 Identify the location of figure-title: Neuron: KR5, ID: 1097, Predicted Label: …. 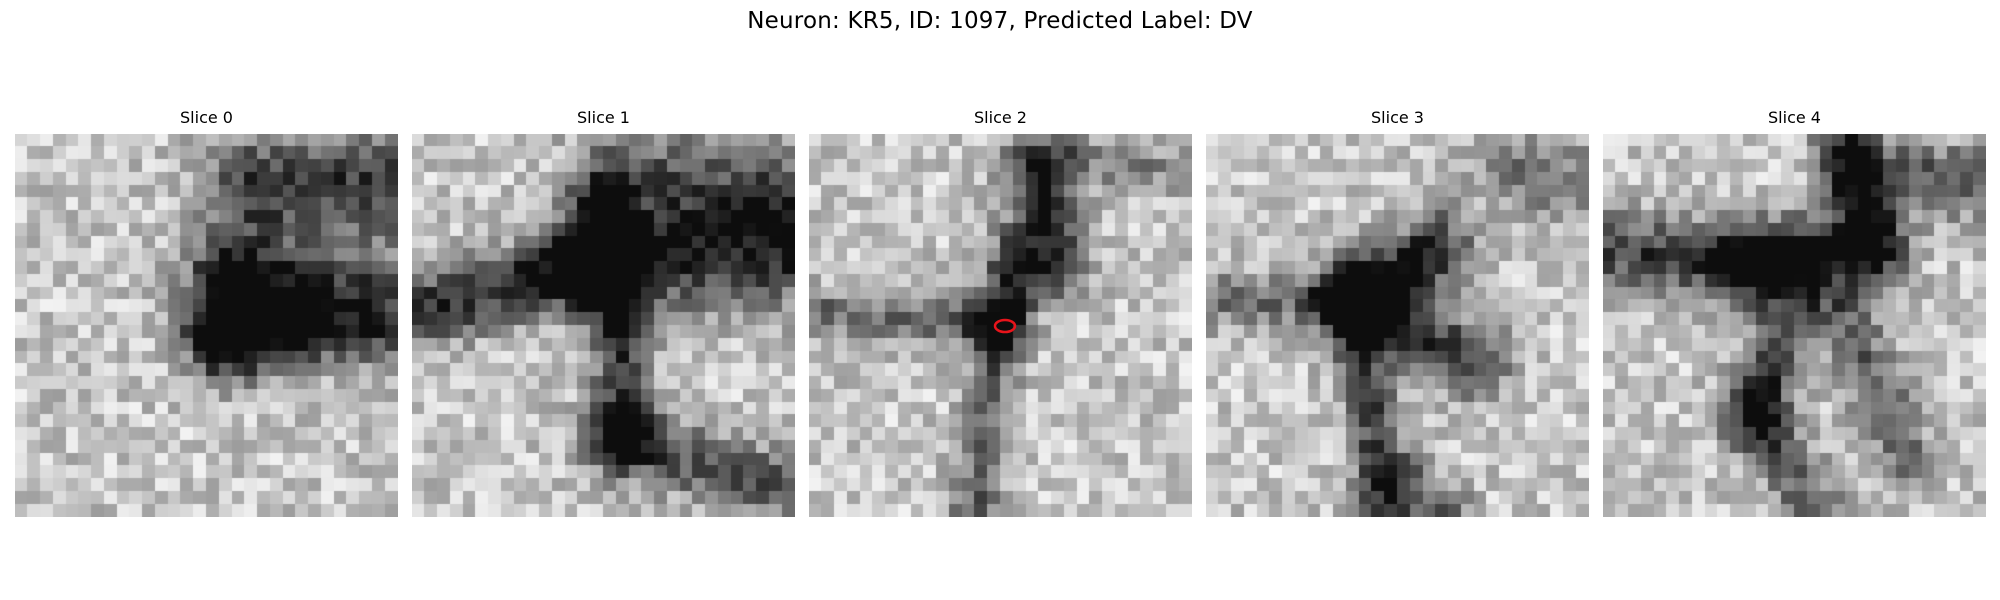
(1000, 21).